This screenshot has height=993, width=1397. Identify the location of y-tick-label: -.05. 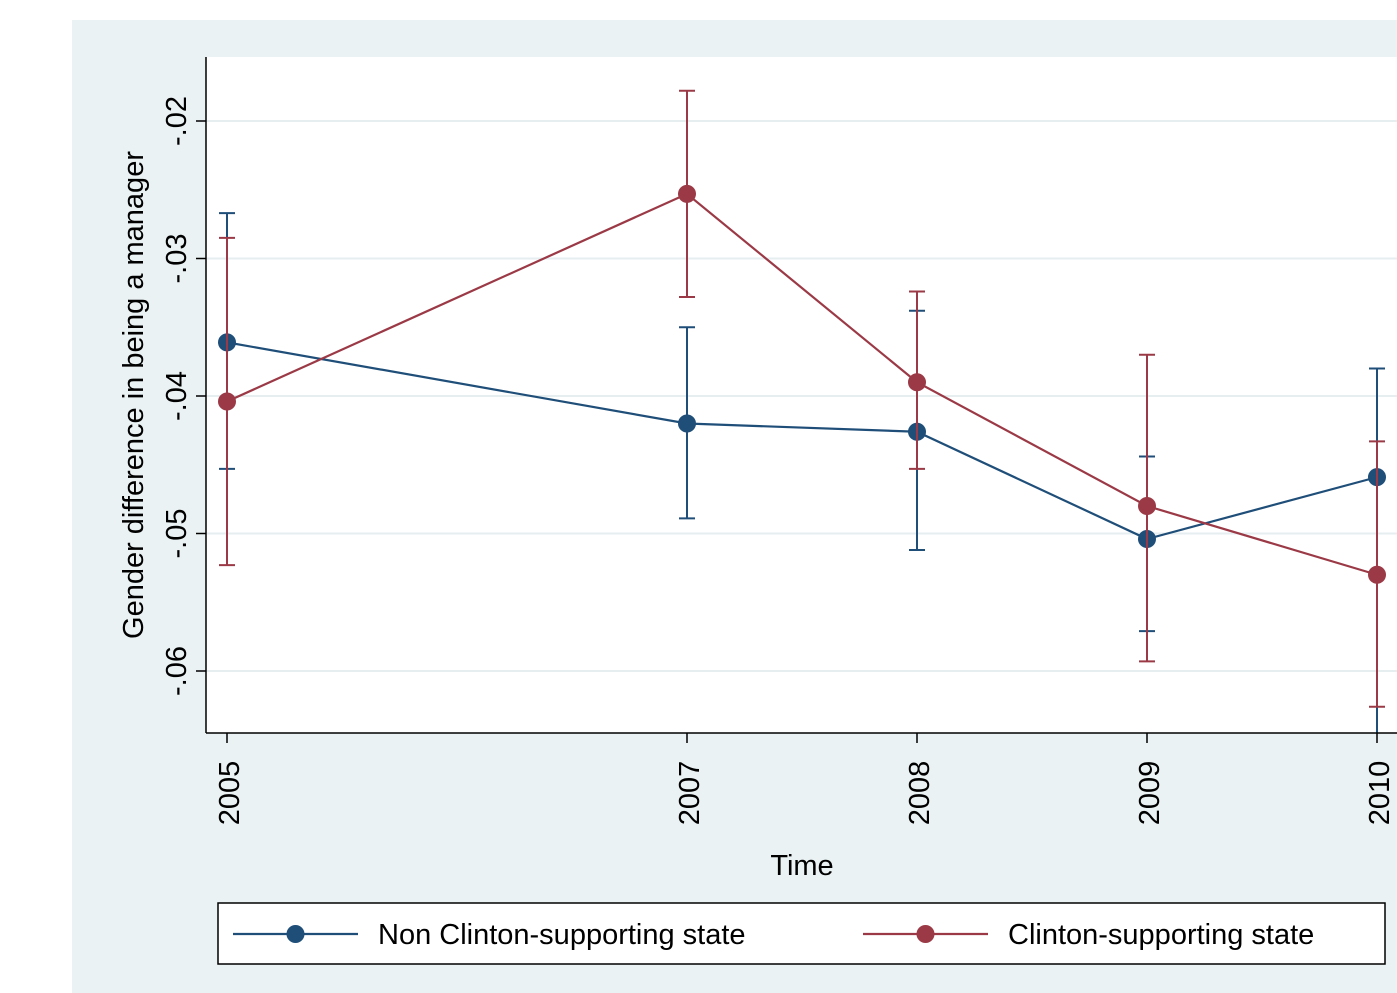
(177, 534).